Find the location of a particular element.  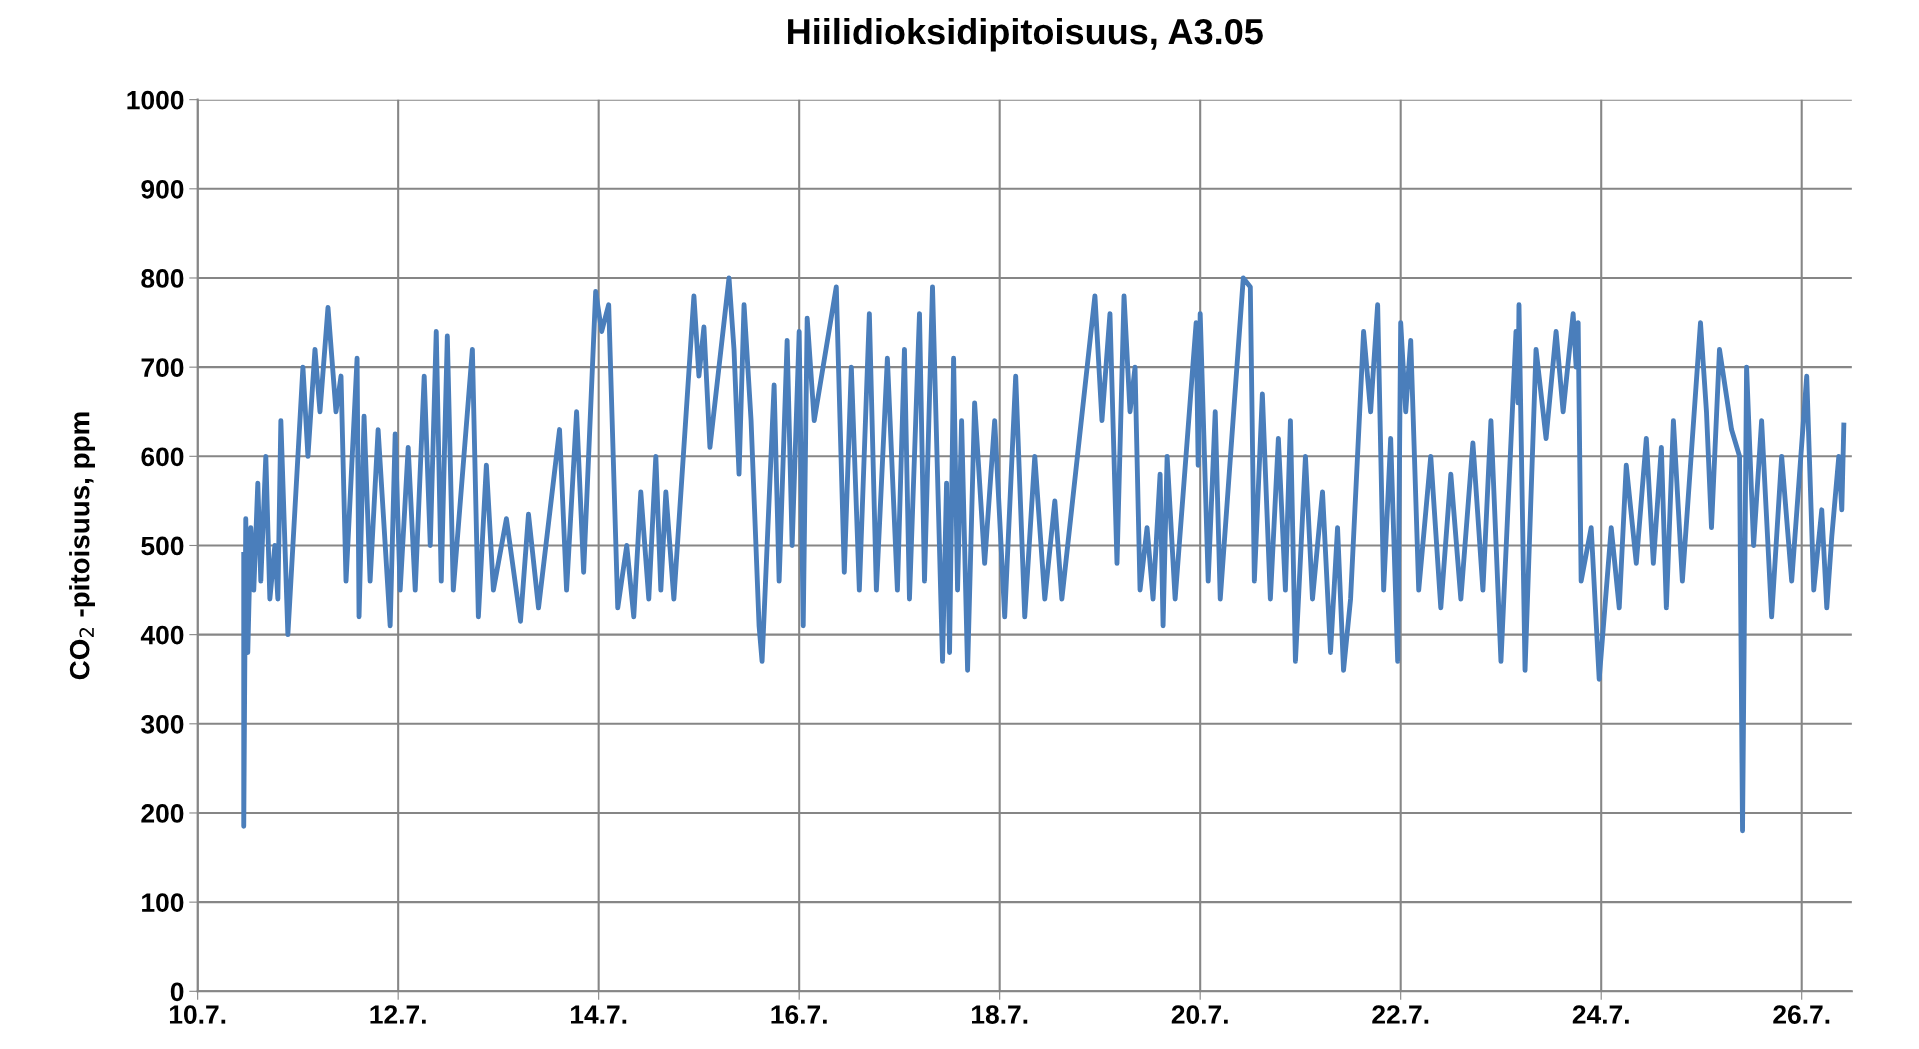

y-axis-title: CO$_{2}$ -pitoisuus, ppm is located at coordinates (82, 546).